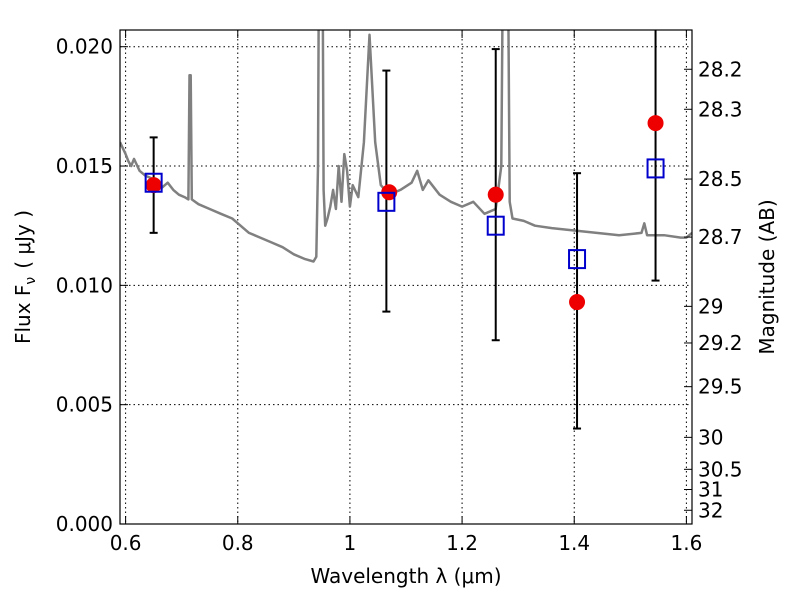 This screenshot has height=604, width=800. Describe the element at coordinates (574, 543) in the screenshot. I see `x-tick-label: 1.4` at that location.